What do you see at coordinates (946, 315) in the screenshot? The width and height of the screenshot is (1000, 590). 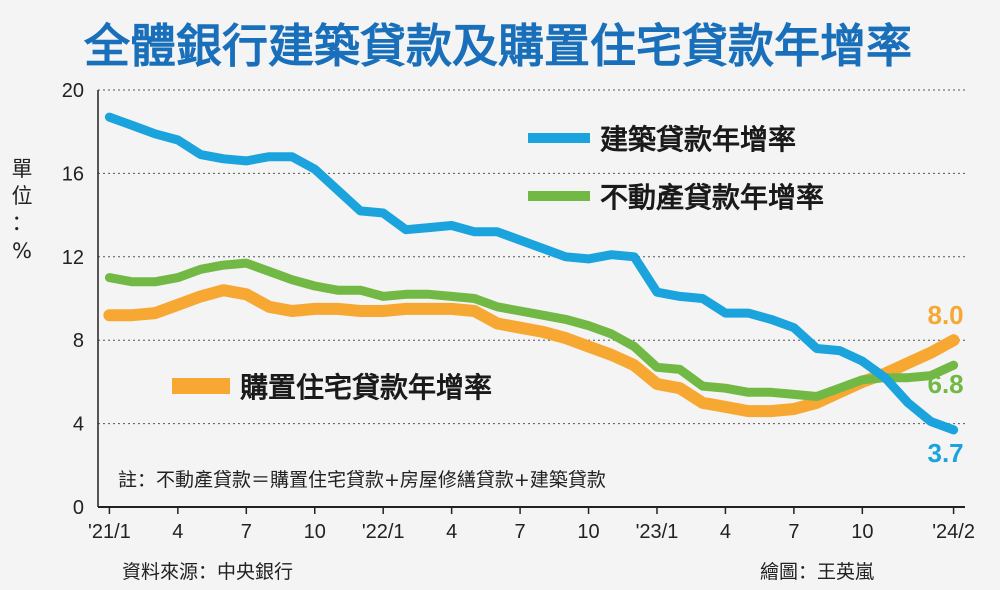 I see `end-label: 8.0` at bounding box center [946, 315].